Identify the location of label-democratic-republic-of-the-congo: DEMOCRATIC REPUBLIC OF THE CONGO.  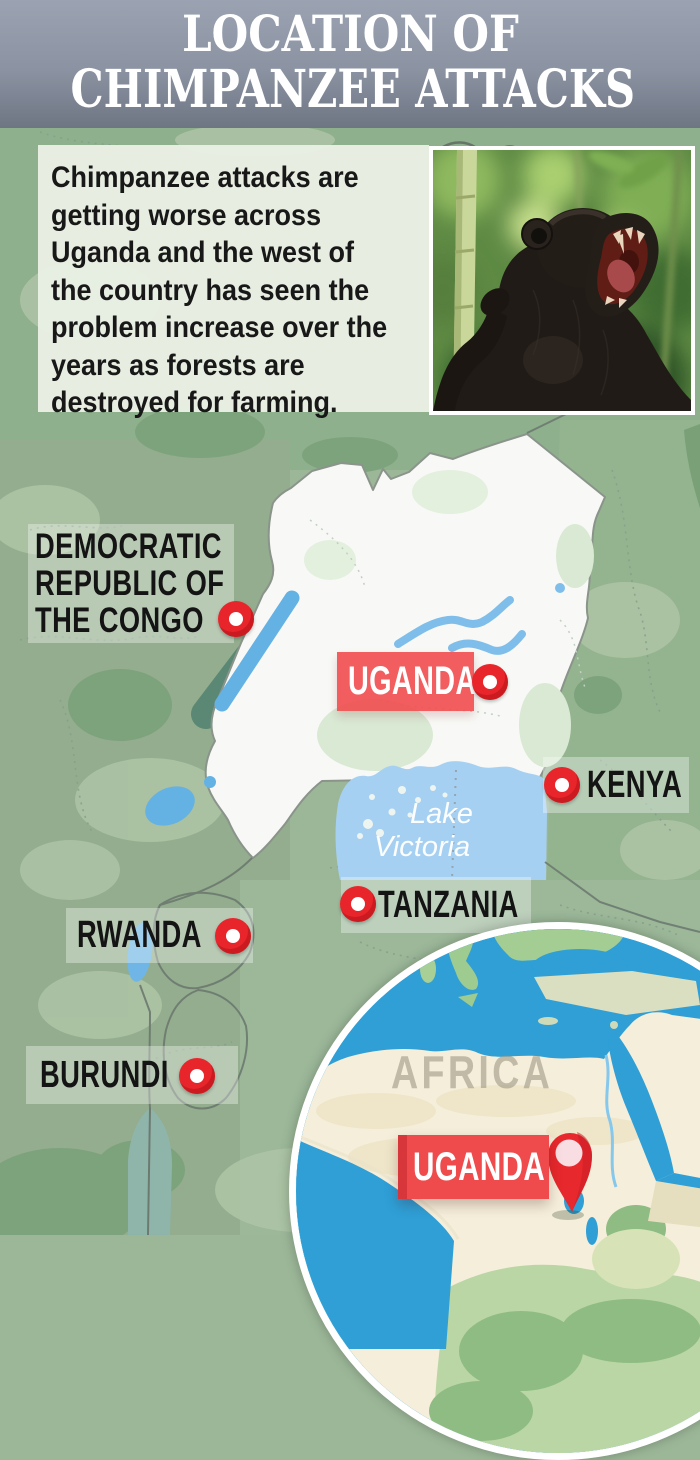
(131, 583).